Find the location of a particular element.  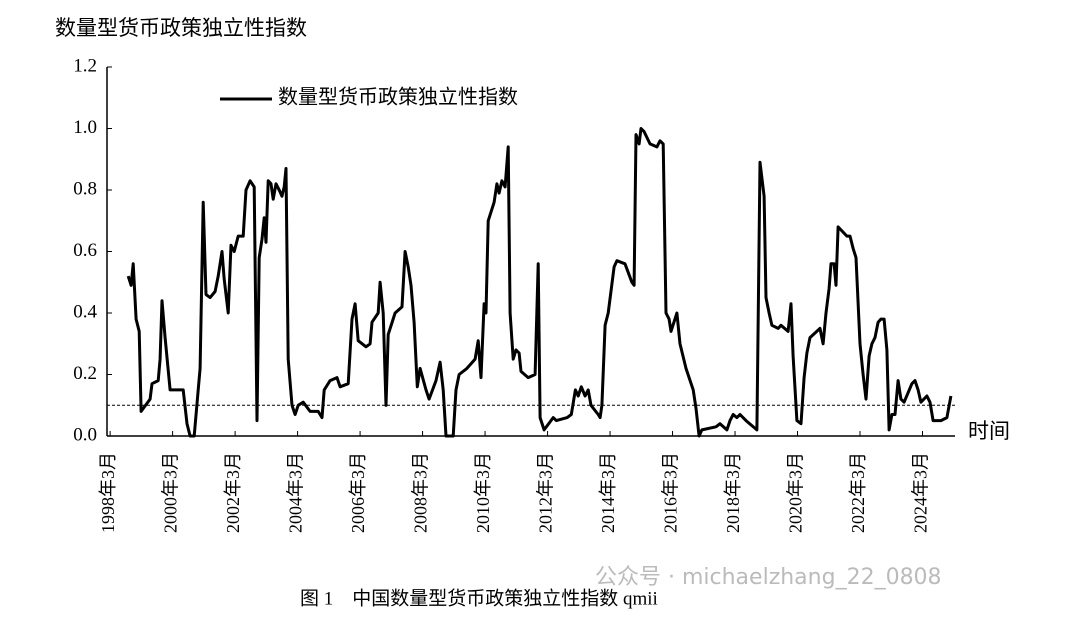

y-tick-label: 1.2 is located at coordinates (85, 65).